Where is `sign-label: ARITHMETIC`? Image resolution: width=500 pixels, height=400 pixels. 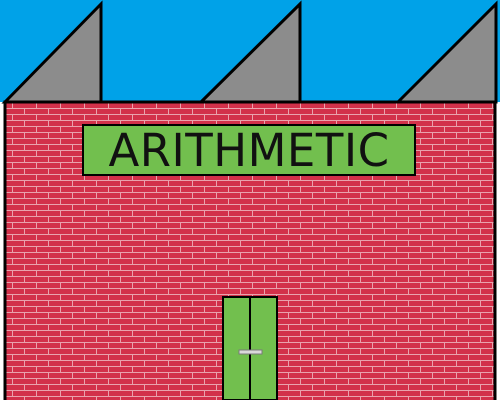
sign-label: ARITHMETIC is located at coordinates (249, 150).